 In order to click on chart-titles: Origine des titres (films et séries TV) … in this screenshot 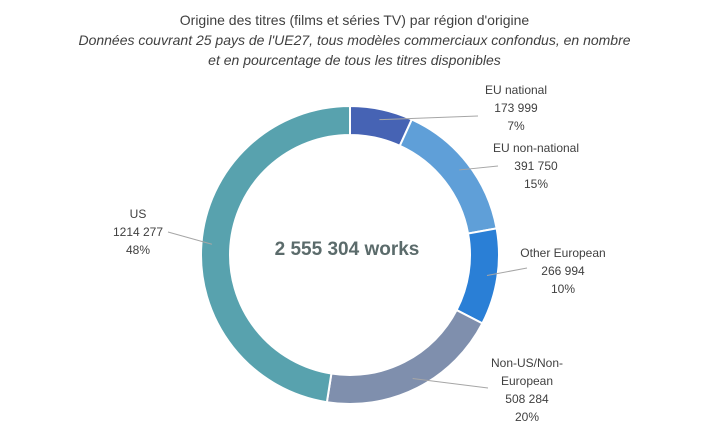, I will do `click(354, 40)`.